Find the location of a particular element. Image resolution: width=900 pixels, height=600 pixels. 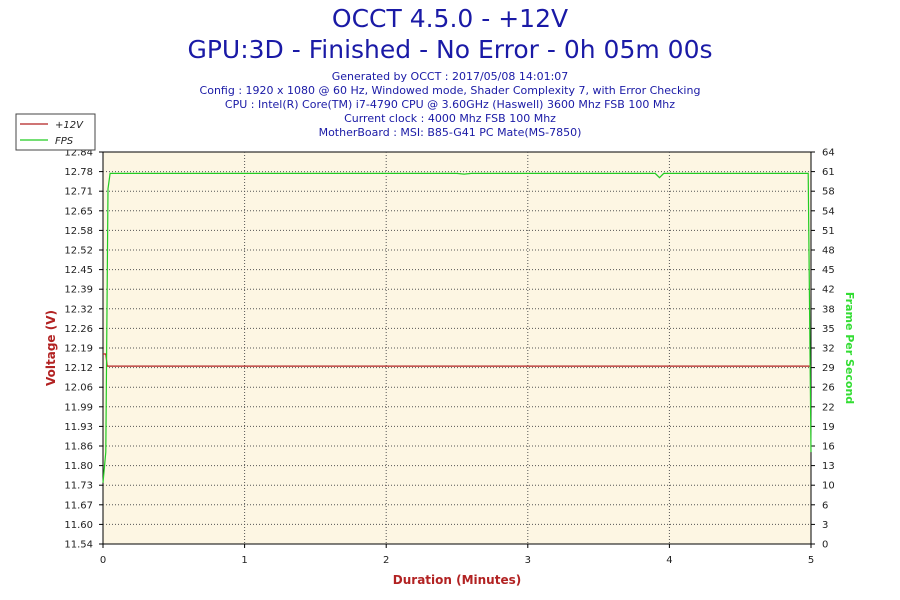

x-tick-label: 2 is located at coordinates (386, 560).